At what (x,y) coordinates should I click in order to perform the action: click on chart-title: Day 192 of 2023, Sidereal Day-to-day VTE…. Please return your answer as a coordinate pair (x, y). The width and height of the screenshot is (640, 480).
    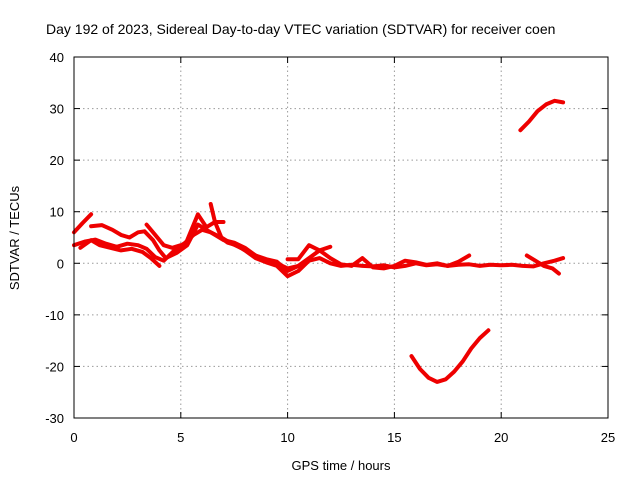
    Looking at the image, I should click on (300, 29).